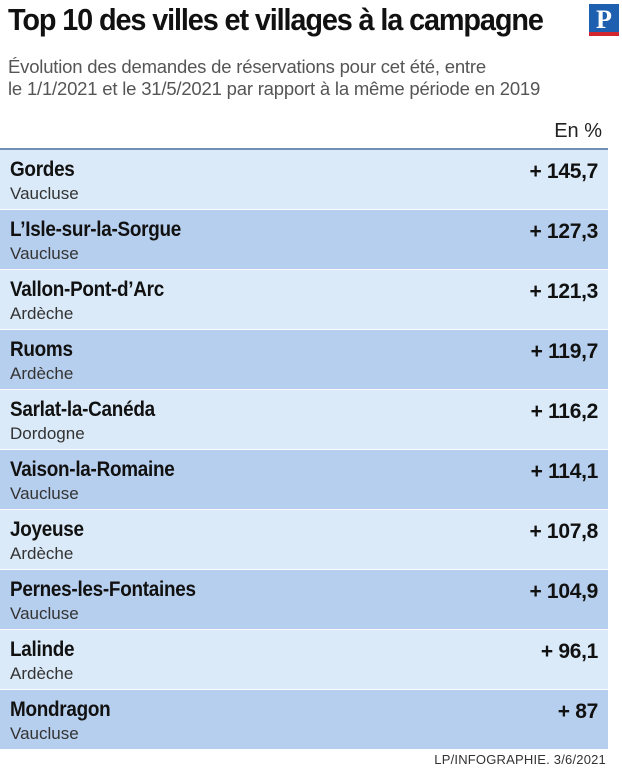 The height and width of the screenshot is (772, 622). Describe the element at coordinates (304, 720) in the screenshot. I see `table-row: Mondragon Vaucluse + 87` at that location.